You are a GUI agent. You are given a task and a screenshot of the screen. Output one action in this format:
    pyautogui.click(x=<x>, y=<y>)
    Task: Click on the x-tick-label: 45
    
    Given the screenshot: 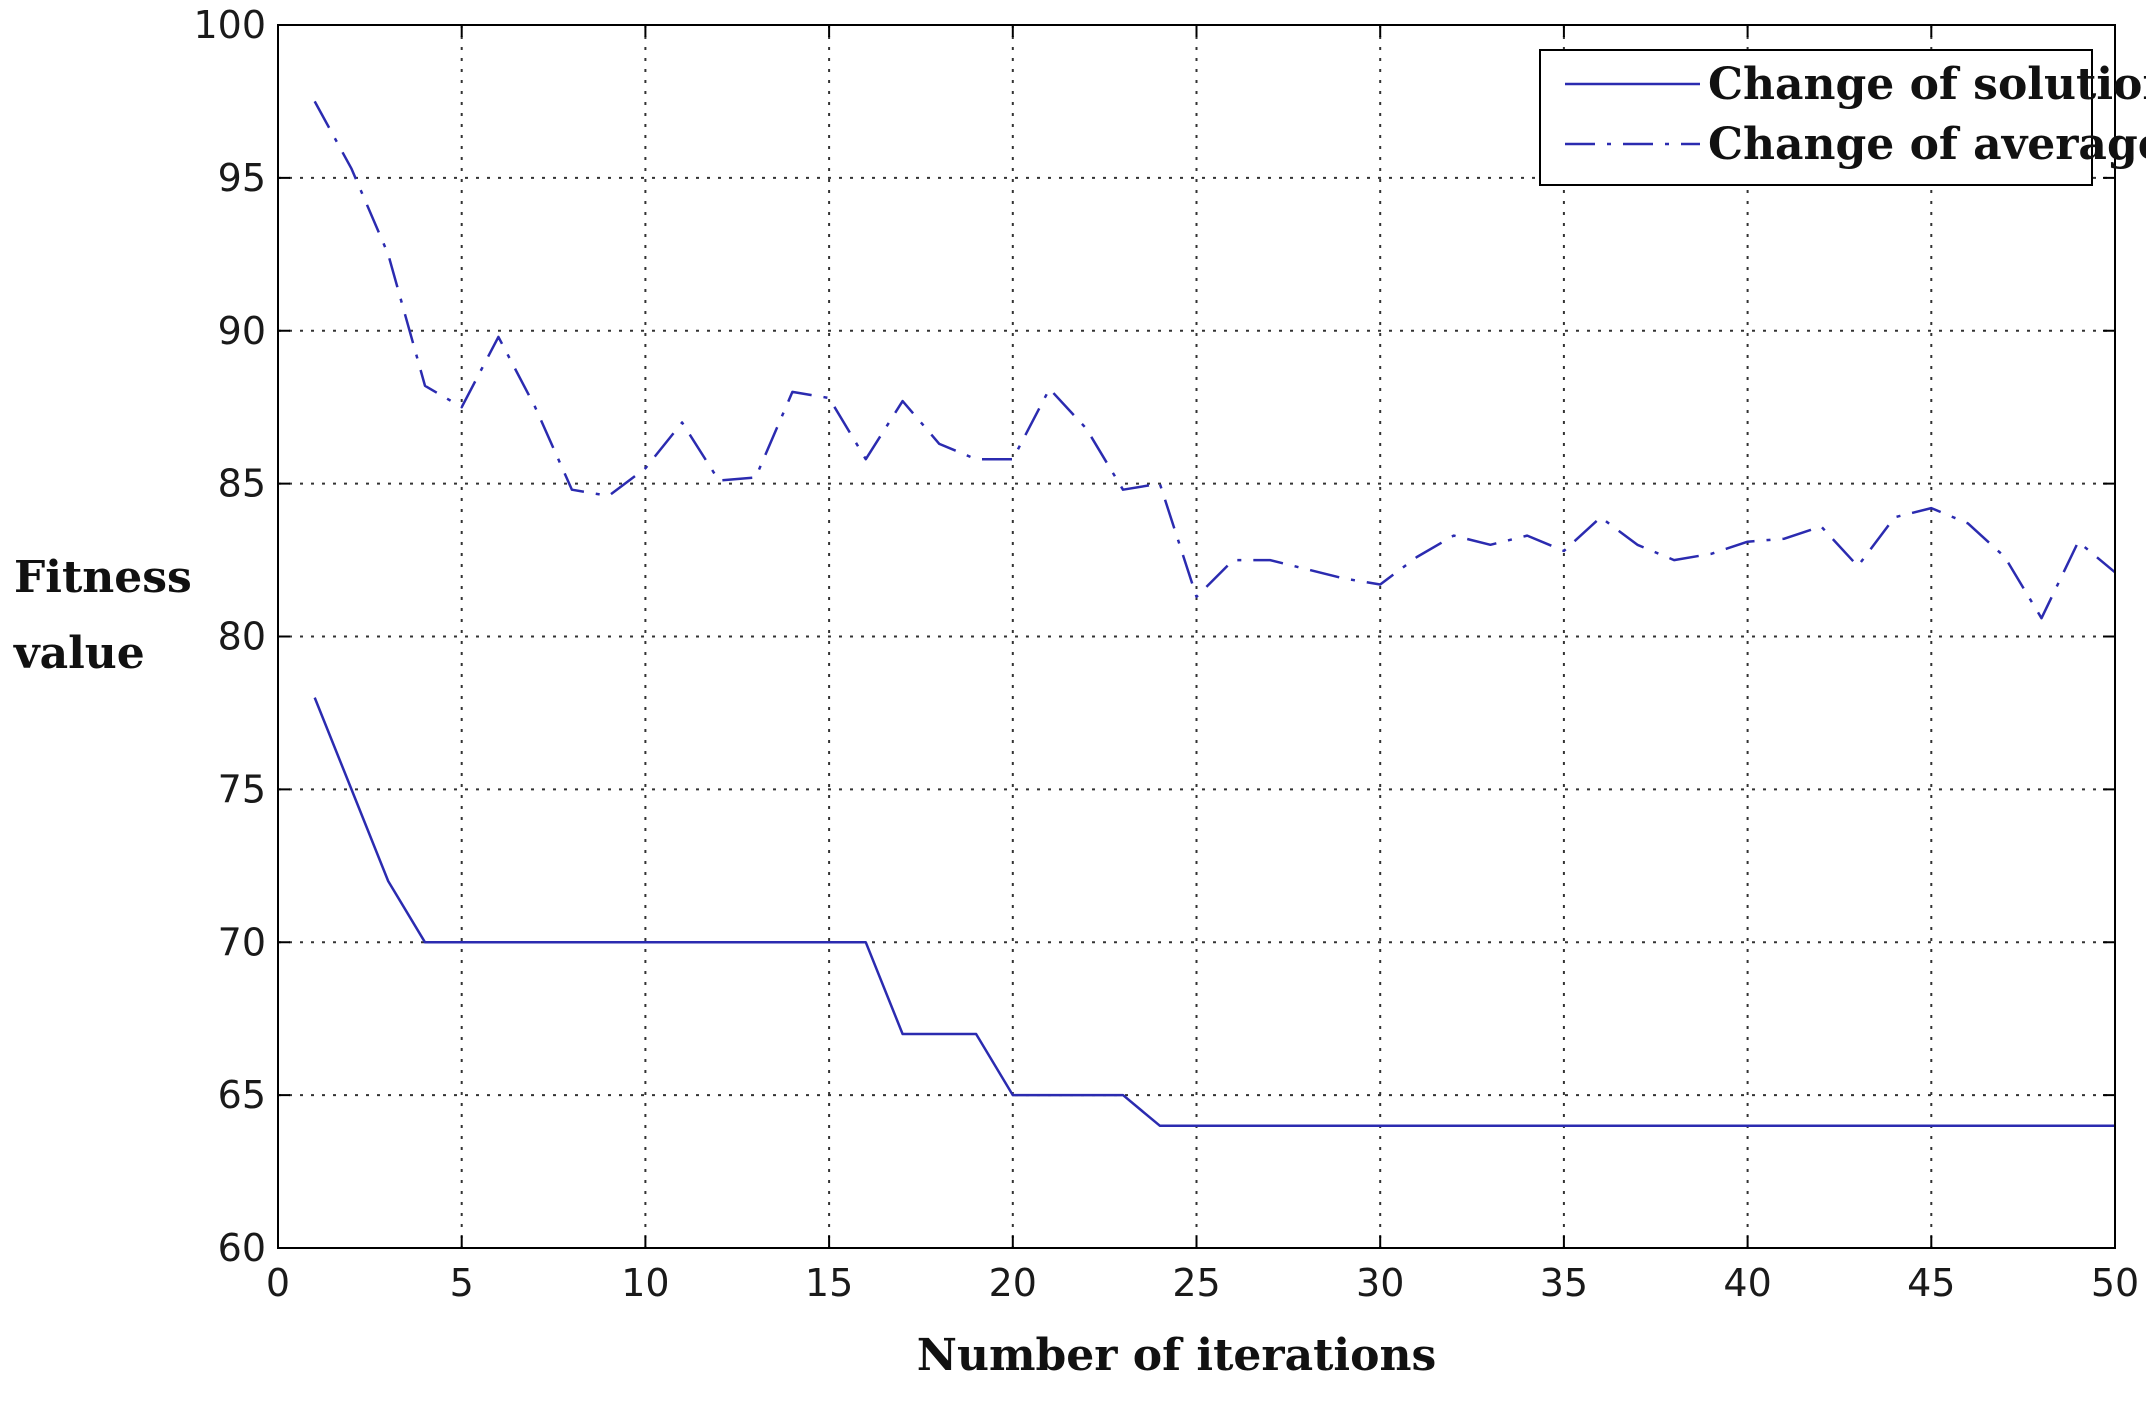 What is the action you would take?
    pyautogui.click(x=1931, y=1283)
    